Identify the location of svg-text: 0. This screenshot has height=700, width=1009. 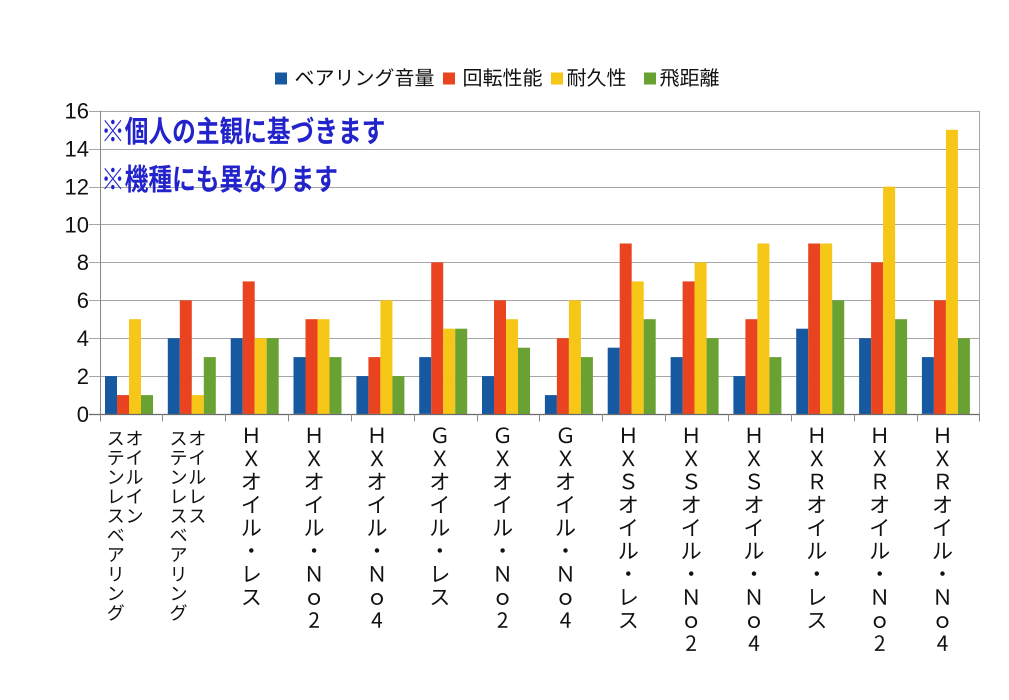
(83, 414).